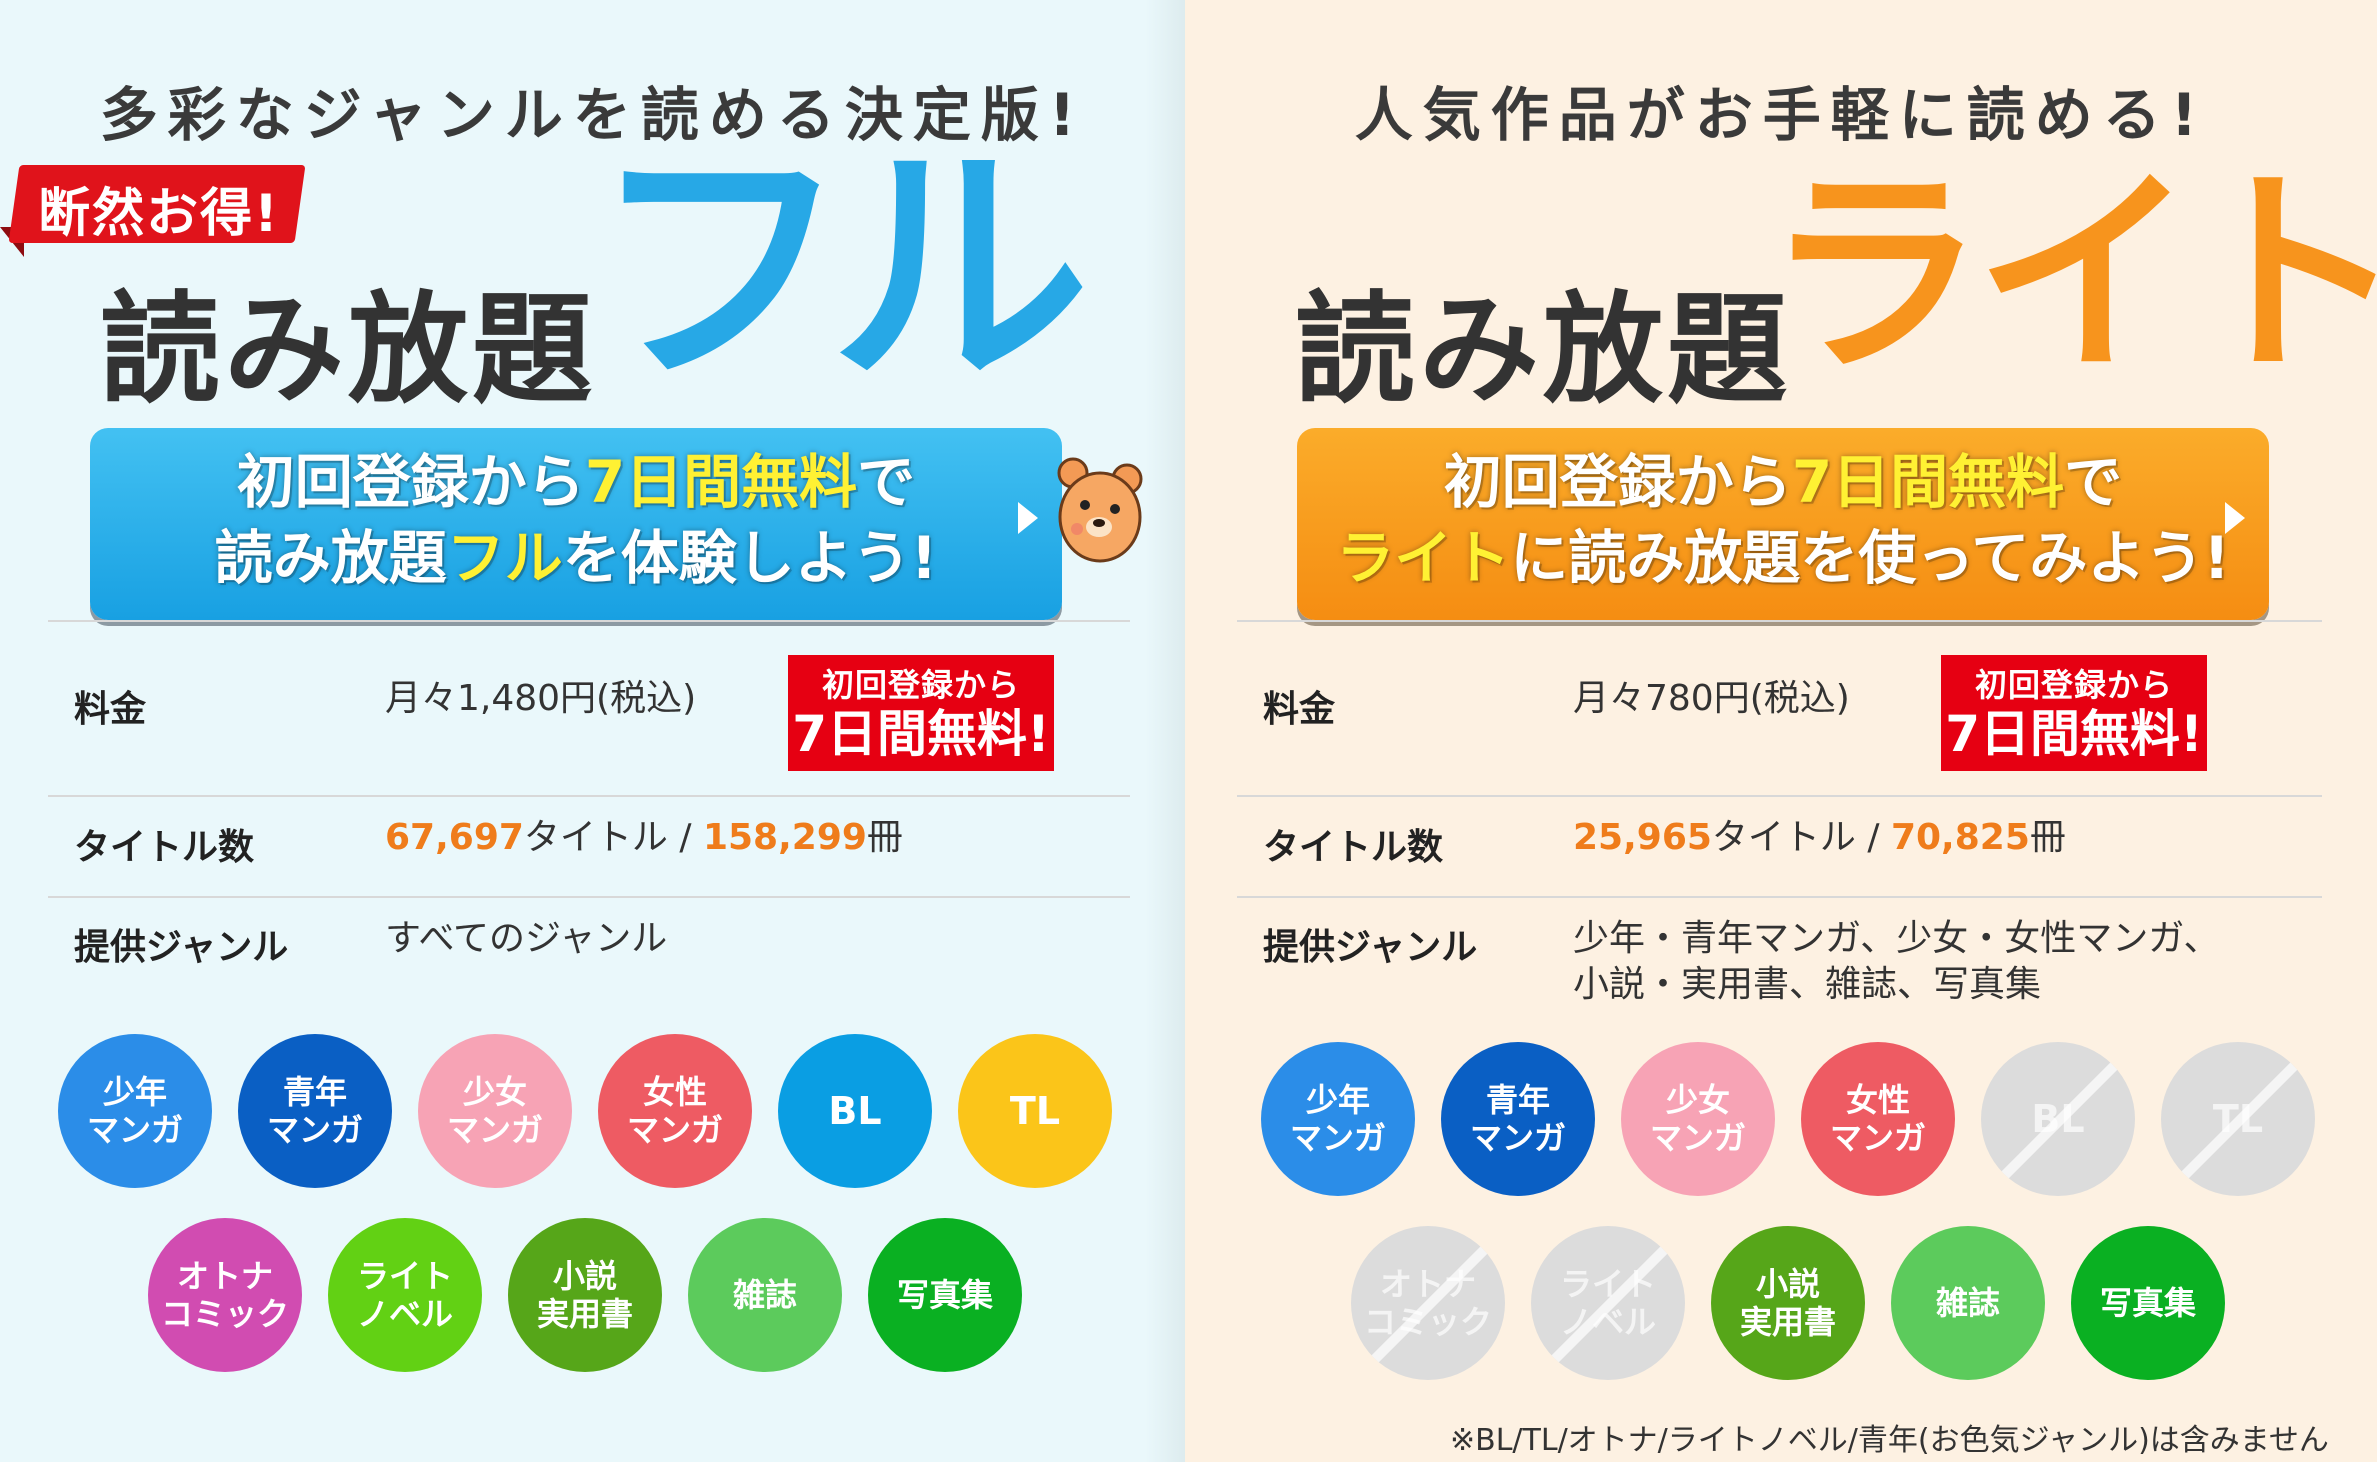  I want to click on genre-value: すべてのジャンル, so click(526, 938).